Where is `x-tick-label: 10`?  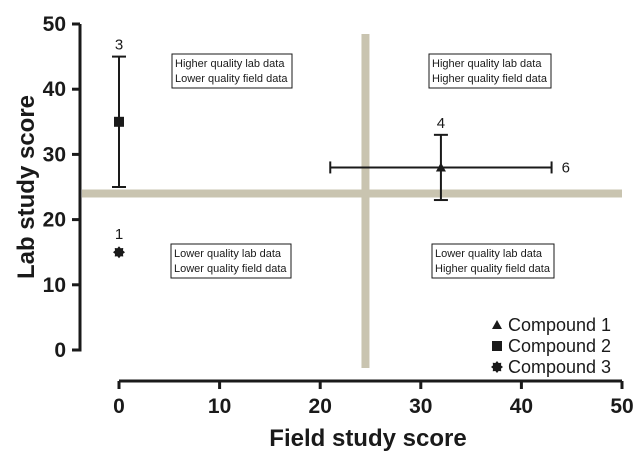
x-tick-label: 10 is located at coordinates (219, 406).